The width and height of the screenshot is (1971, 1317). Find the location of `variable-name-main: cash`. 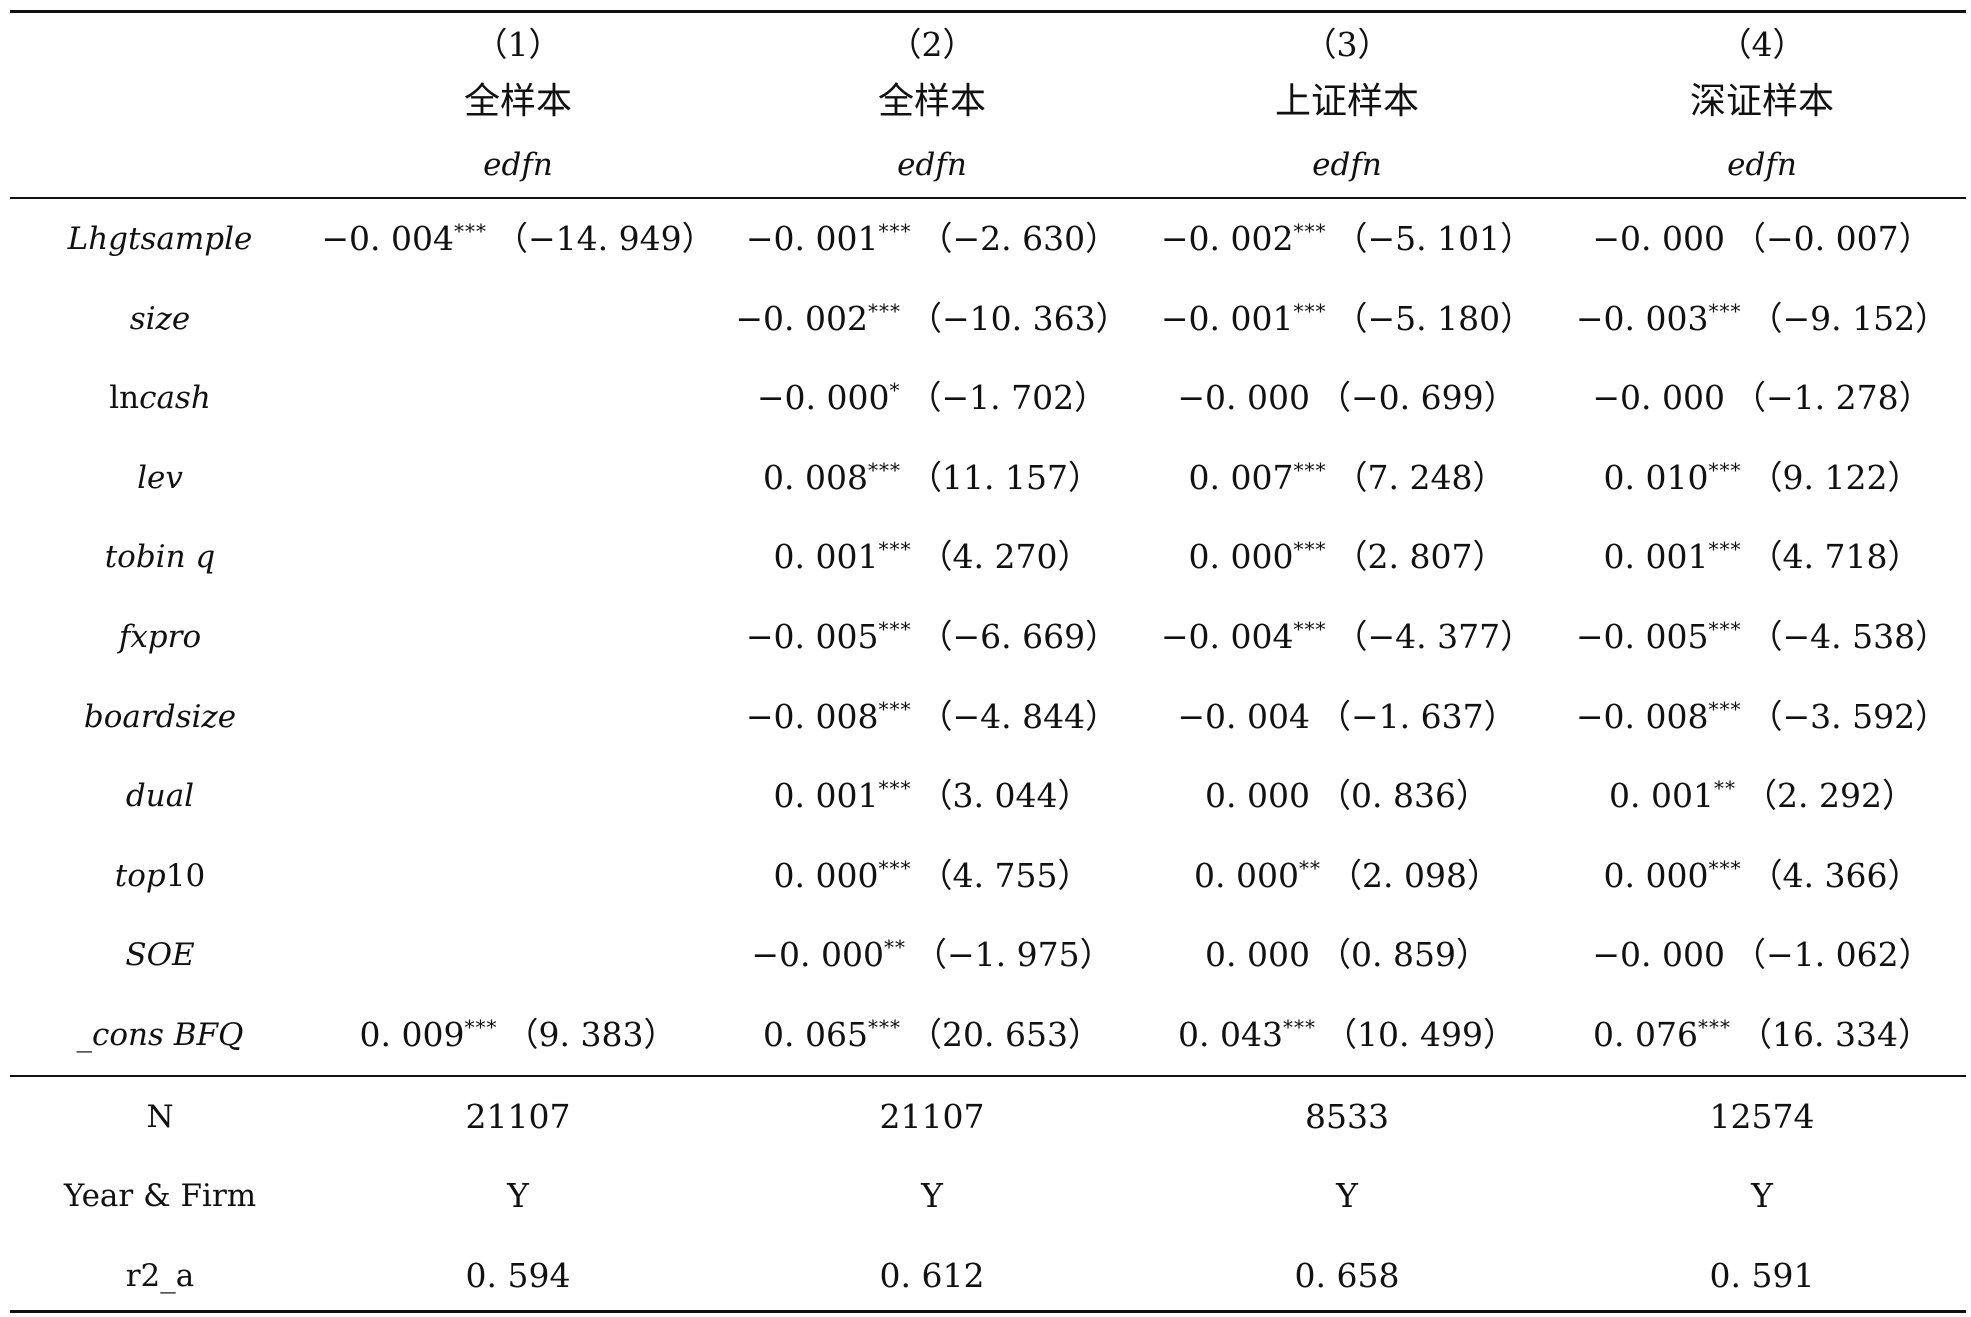

variable-name-main: cash is located at coordinates (175, 398).